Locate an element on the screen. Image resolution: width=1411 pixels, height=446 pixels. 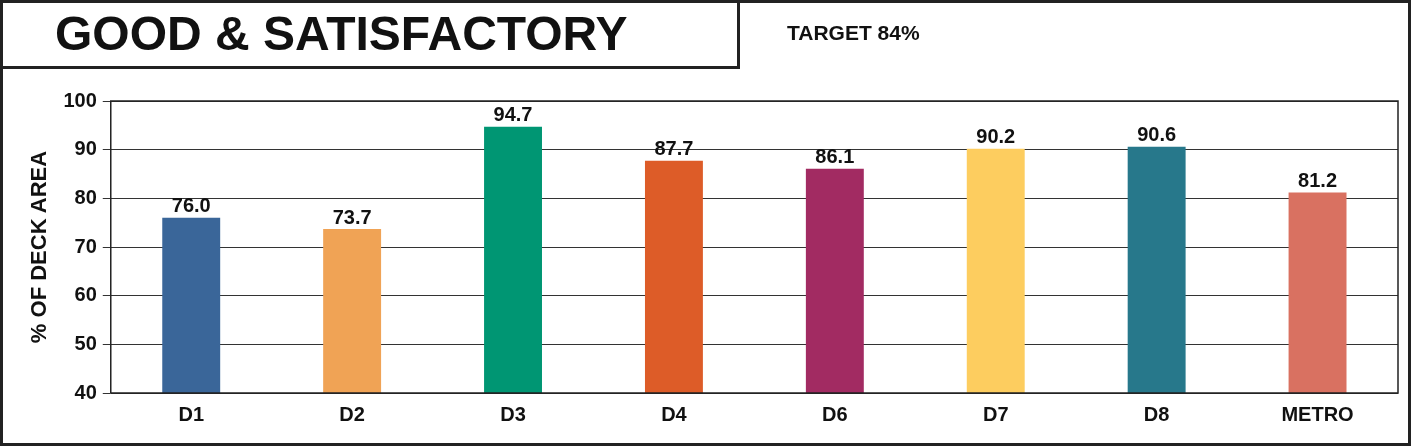
data-label: 86.1 is located at coordinates (835, 156).